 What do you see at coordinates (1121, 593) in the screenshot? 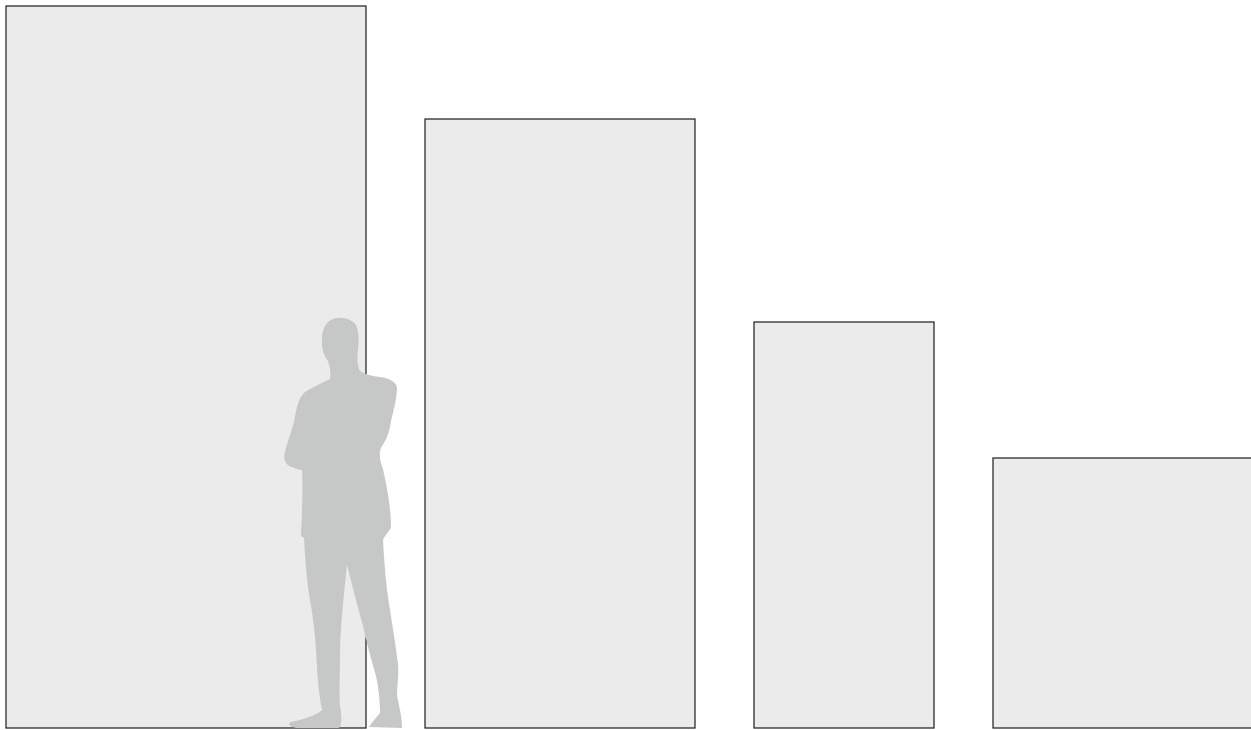
I see `panel-small` at bounding box center [1121, 593].